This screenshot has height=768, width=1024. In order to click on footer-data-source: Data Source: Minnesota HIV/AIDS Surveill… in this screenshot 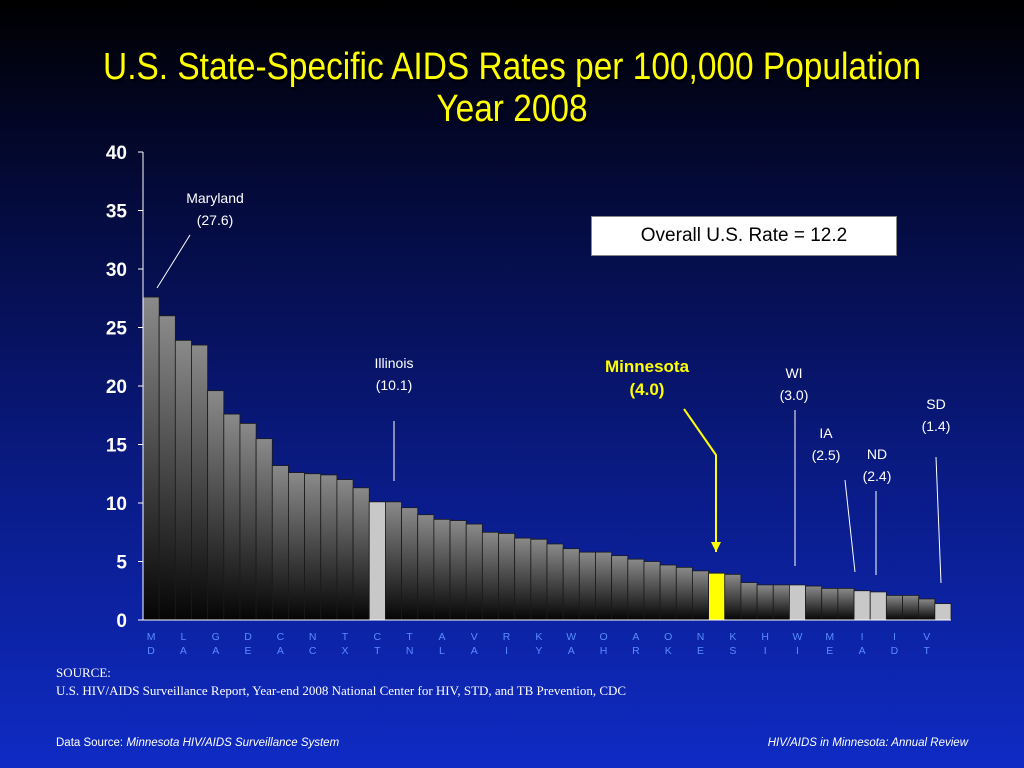, I will do `click(197, 743)`.